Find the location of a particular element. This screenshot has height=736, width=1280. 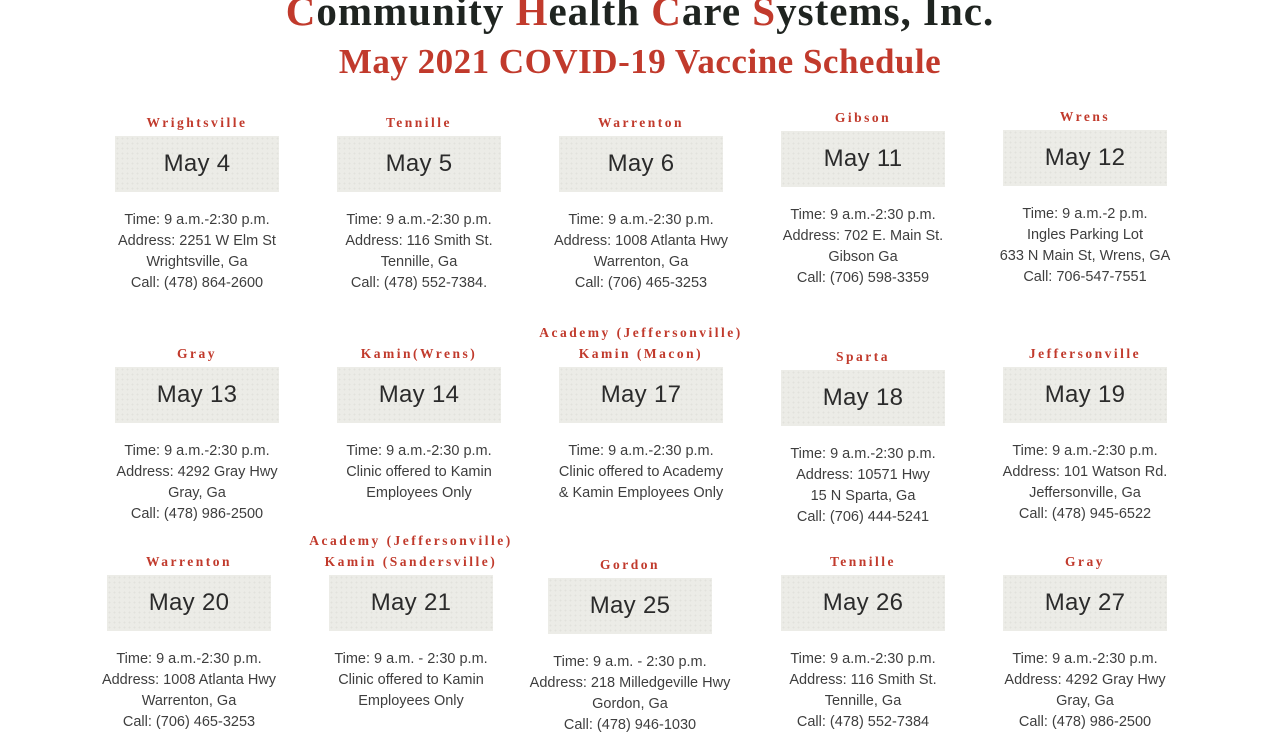

card-detail-line: Call: 706-547-7551 is located at coordinates (1085, 277).